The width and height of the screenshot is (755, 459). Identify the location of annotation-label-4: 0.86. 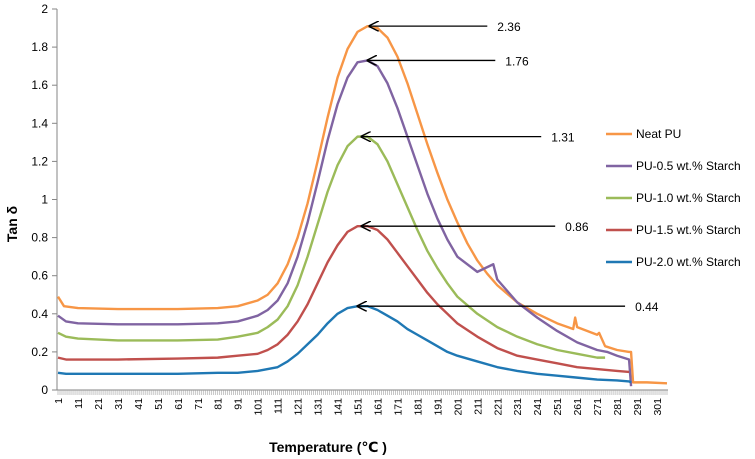
(577, 227).